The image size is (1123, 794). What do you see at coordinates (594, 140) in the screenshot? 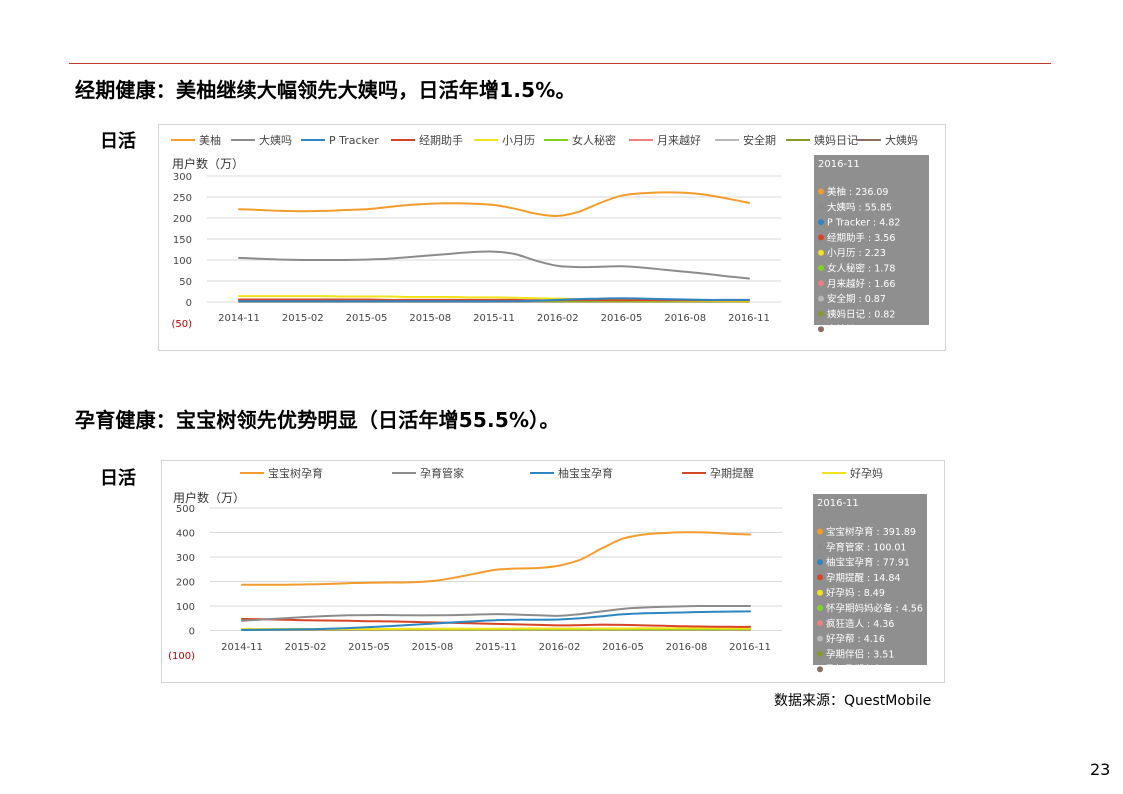
I see `legend-label: 女人秘密` at bounding box center [594, 140].